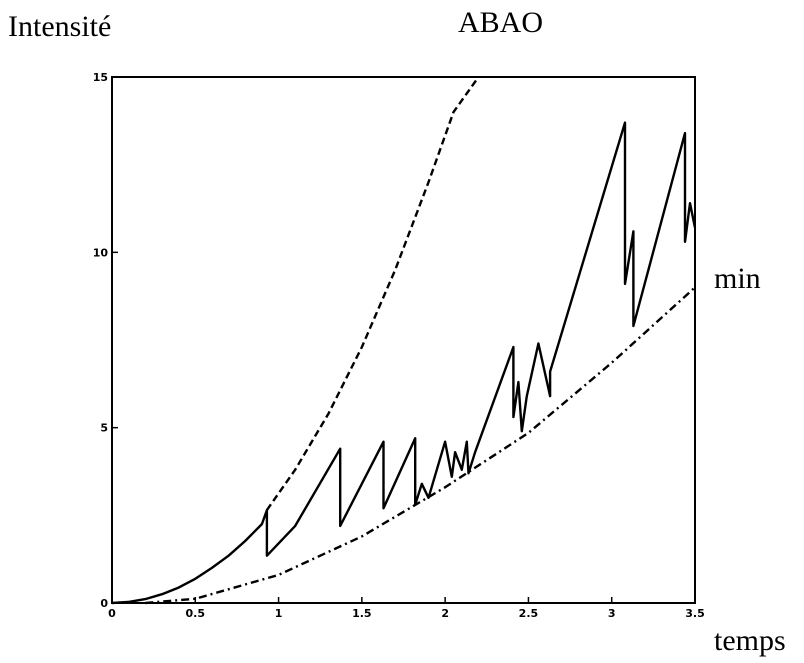  Describe the element at coordinates (750, 640) in the screenshot. I see `x-axis-label: temps` at that location.